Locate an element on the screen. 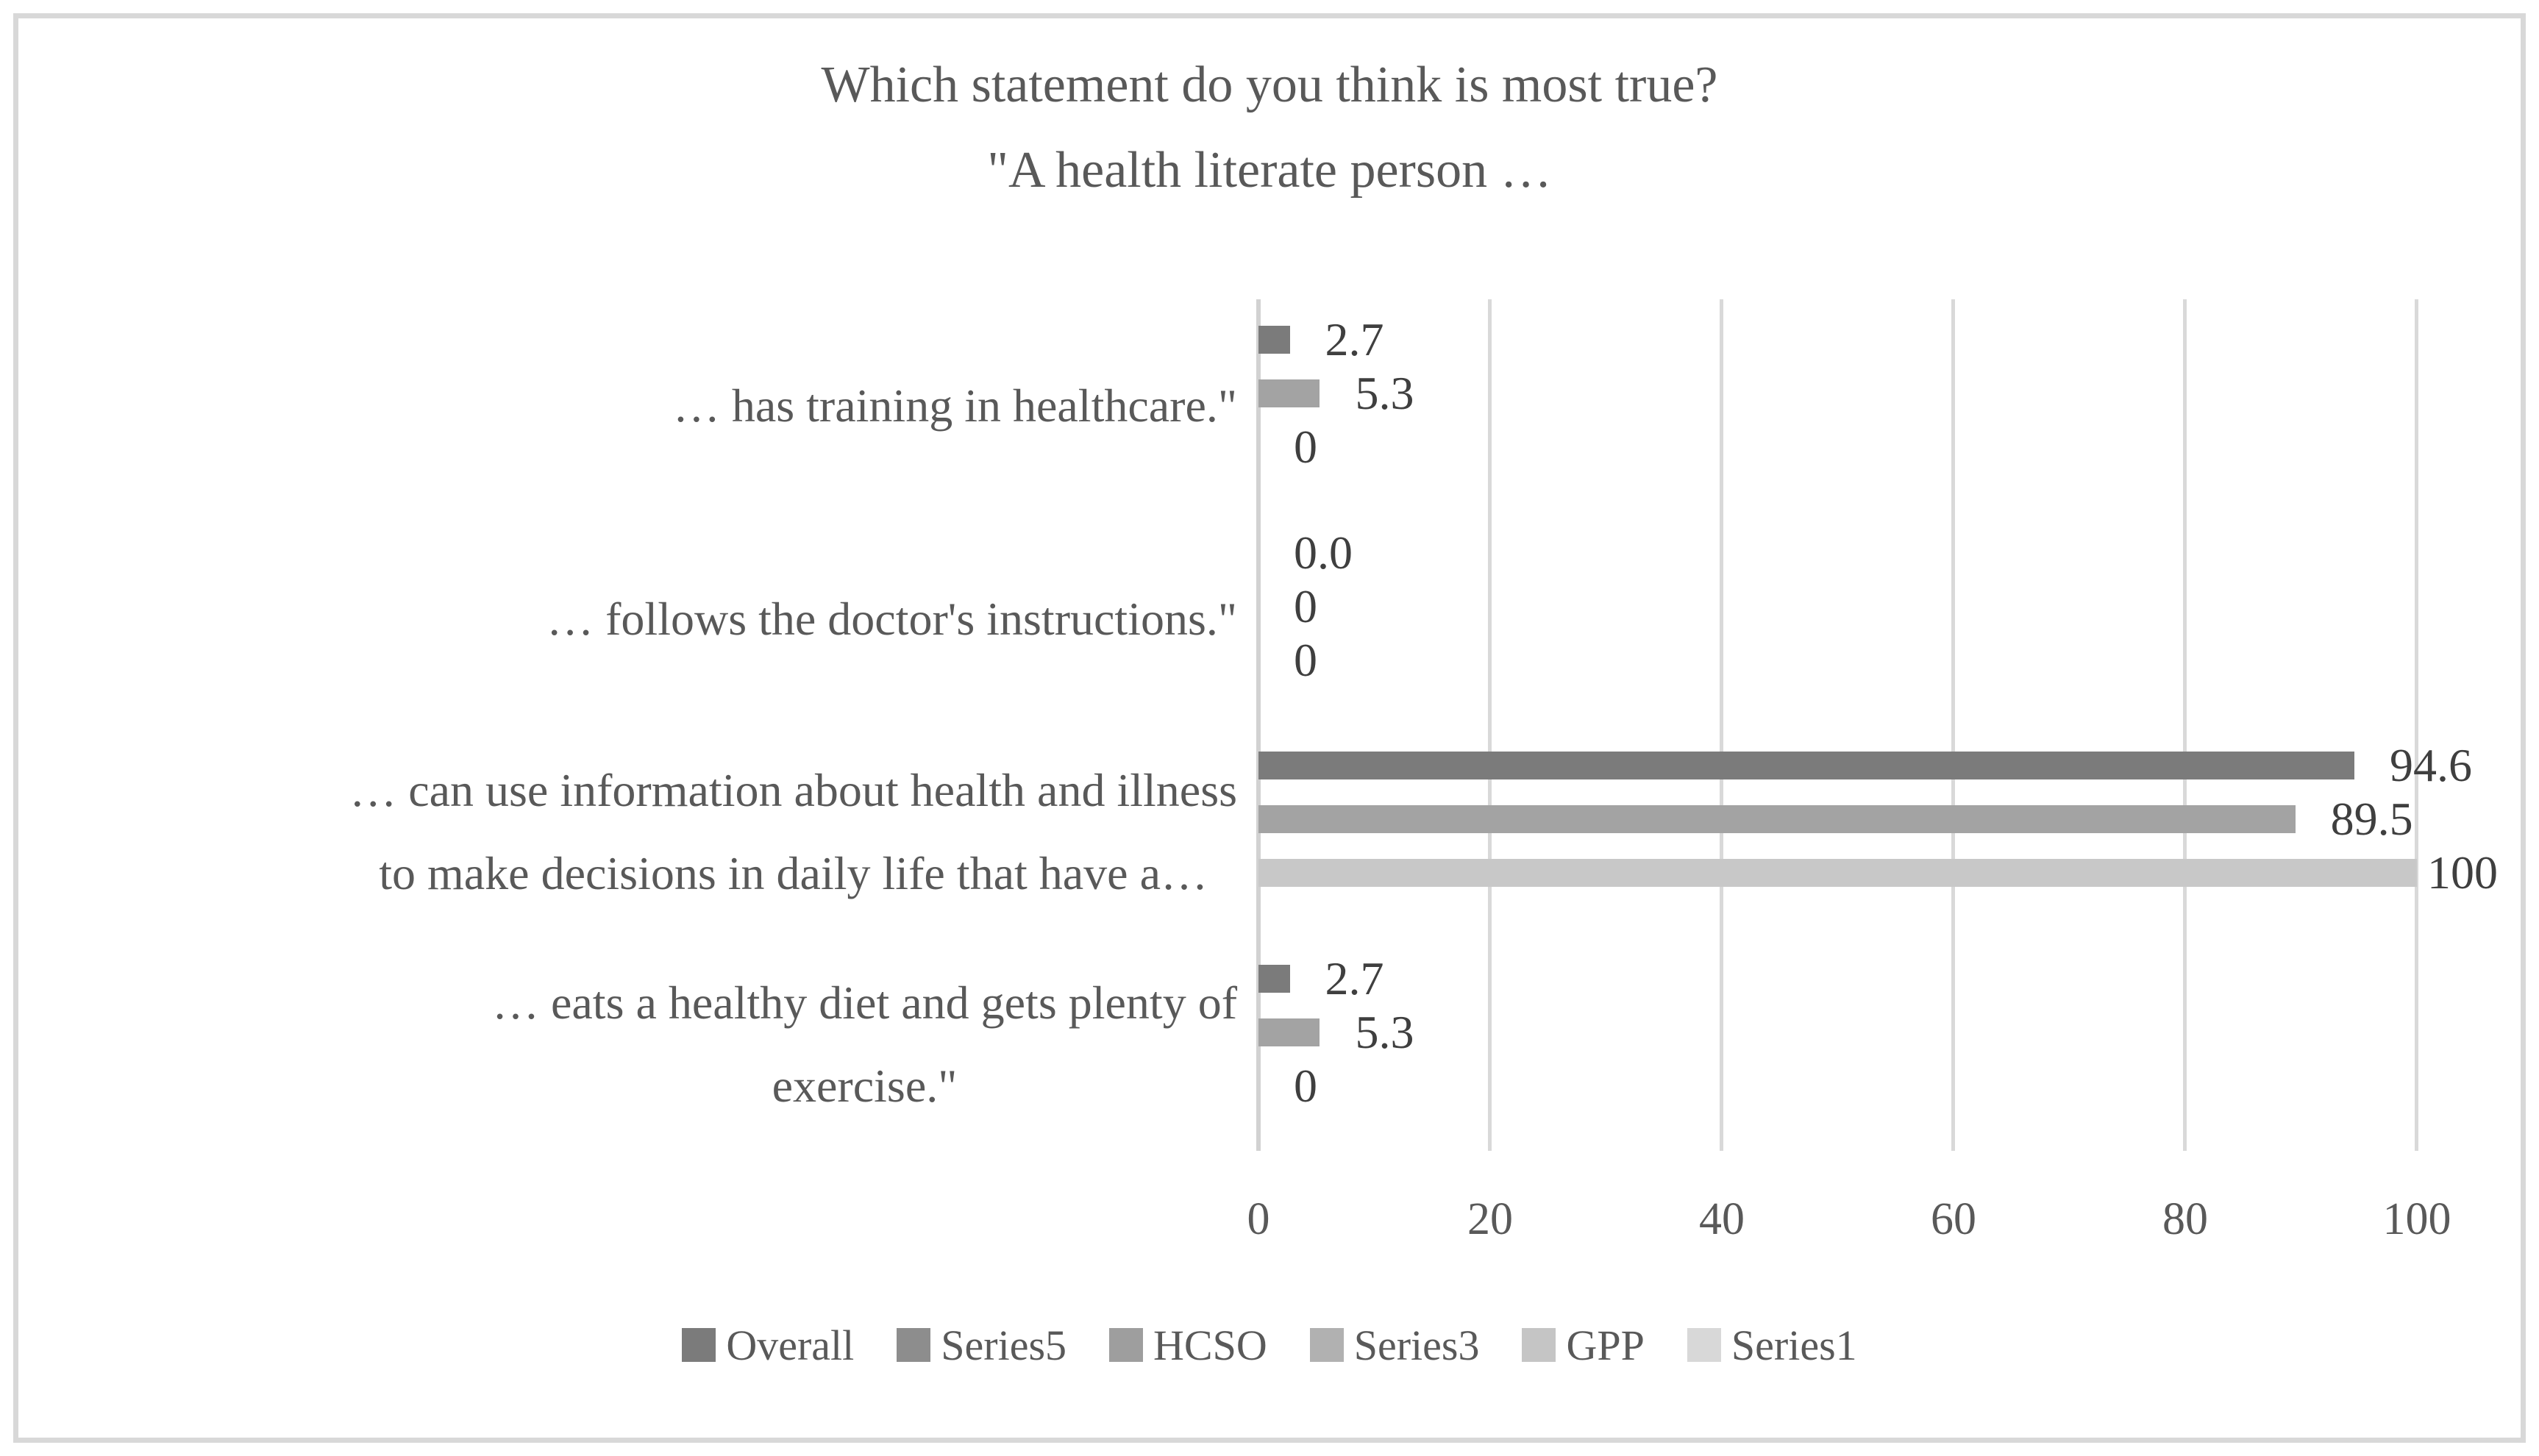 The image size is (2539, 1456). legend-label: Overall is located at coordinates (791, 1345).